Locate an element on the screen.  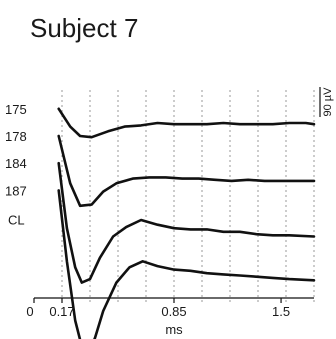
trace-labels: 175 178 184 187 CL is located at coordinates (16, 165).